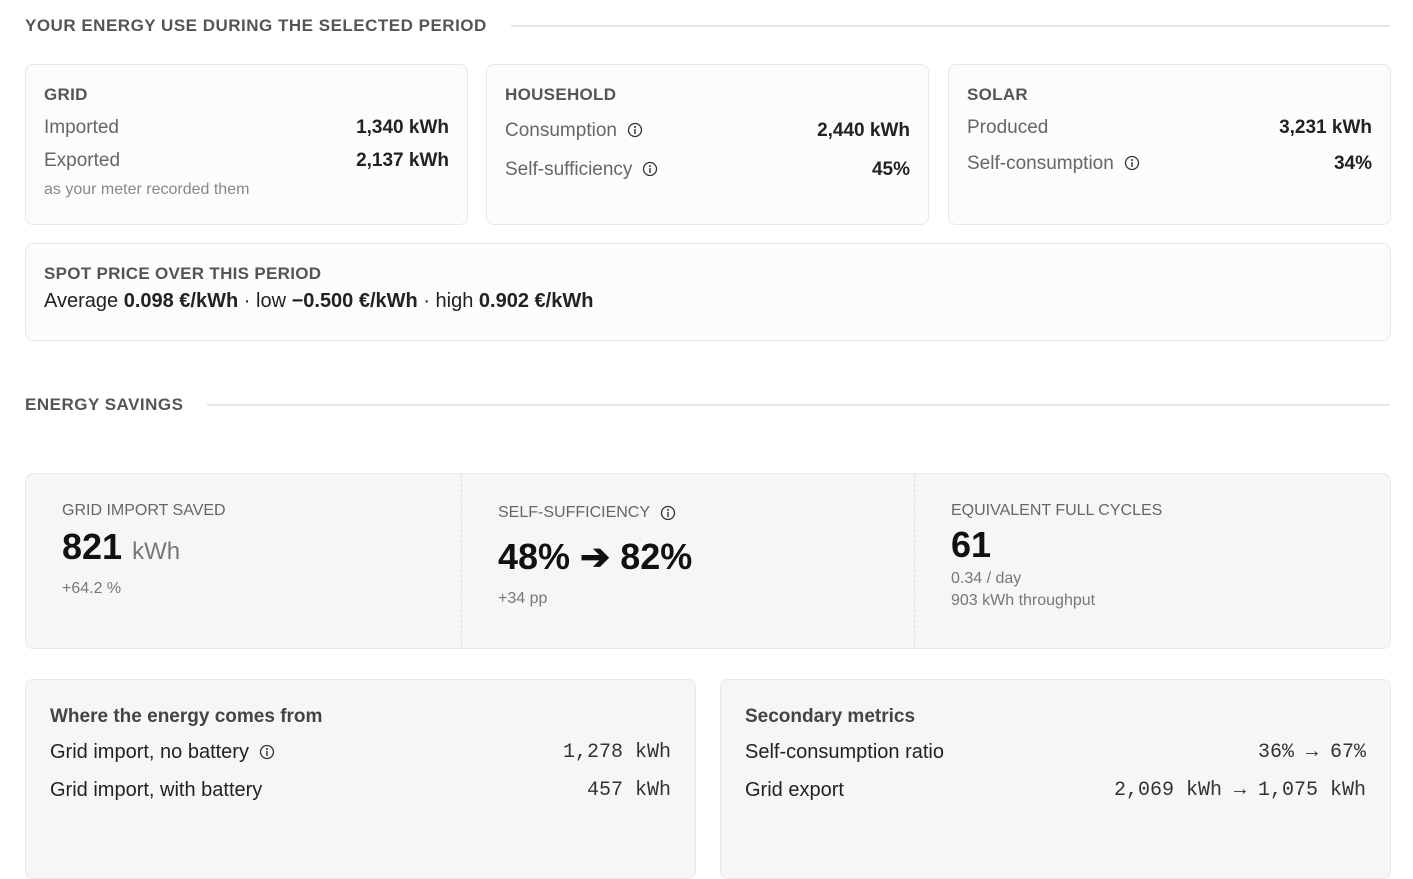 This screenshot has width=1413, height=879. What do you see at coordinates (595, 556) in the screenshot?
I see `kpi-value: 48% ➔ 82%` at bounding box center [595, 556].